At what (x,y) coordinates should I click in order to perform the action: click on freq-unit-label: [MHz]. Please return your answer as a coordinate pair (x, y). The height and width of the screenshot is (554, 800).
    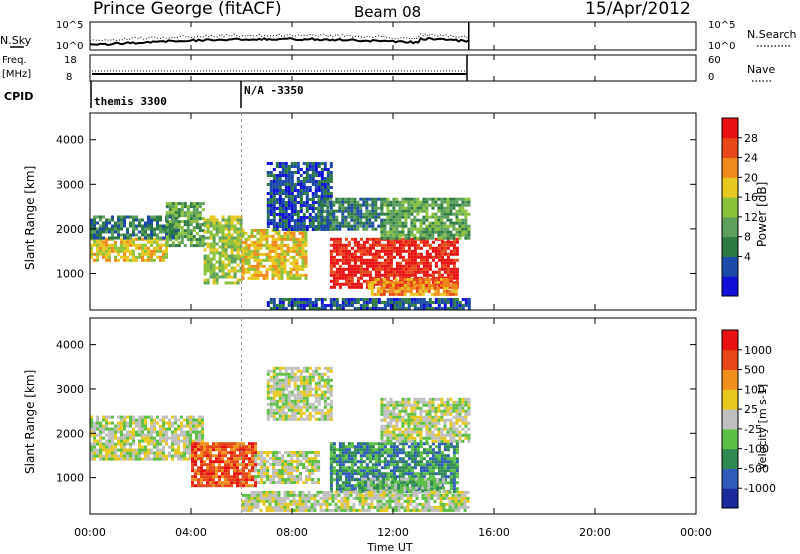
    Looking at the image, I should click on (16, 74).